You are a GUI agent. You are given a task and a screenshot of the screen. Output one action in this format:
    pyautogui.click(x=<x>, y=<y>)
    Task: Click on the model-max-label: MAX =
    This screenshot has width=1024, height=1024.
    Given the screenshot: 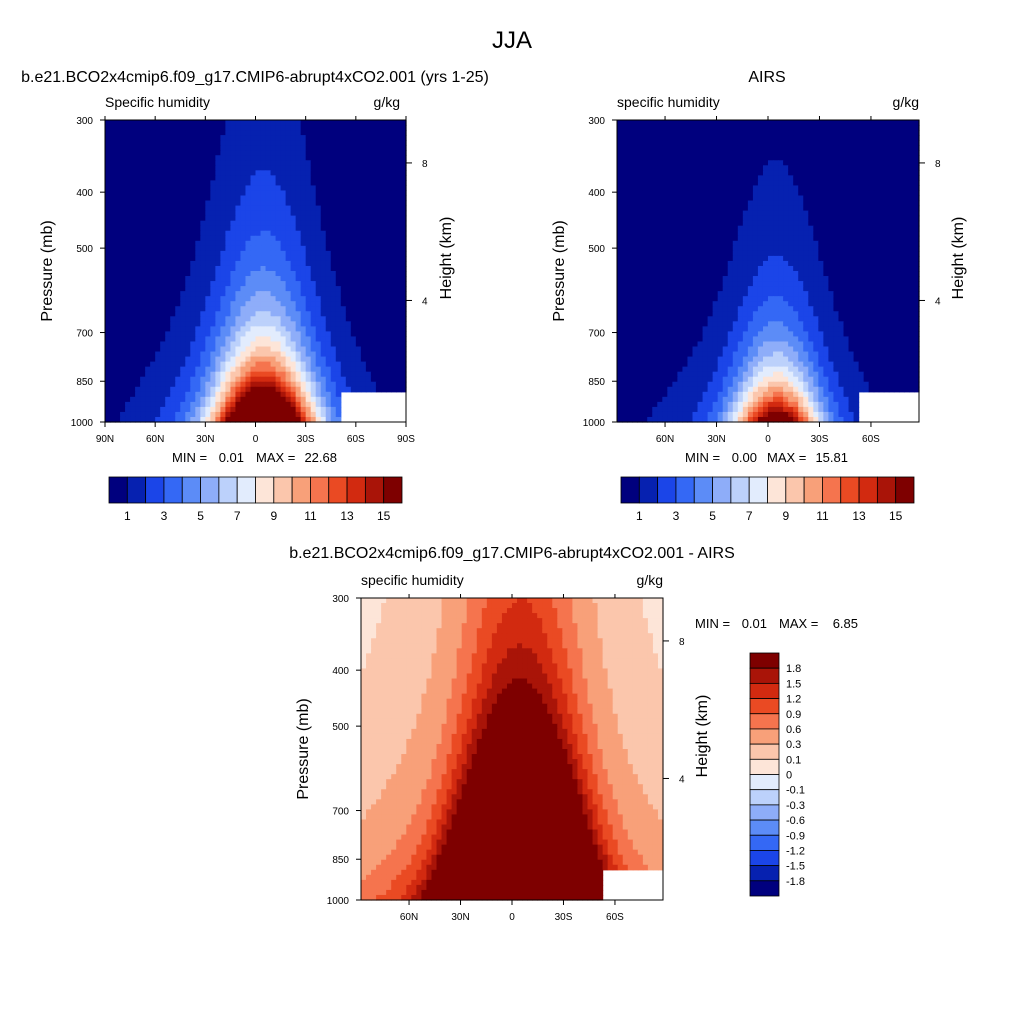 What is the action you would take?
    pyautogui.click(x=275, y=457)
    